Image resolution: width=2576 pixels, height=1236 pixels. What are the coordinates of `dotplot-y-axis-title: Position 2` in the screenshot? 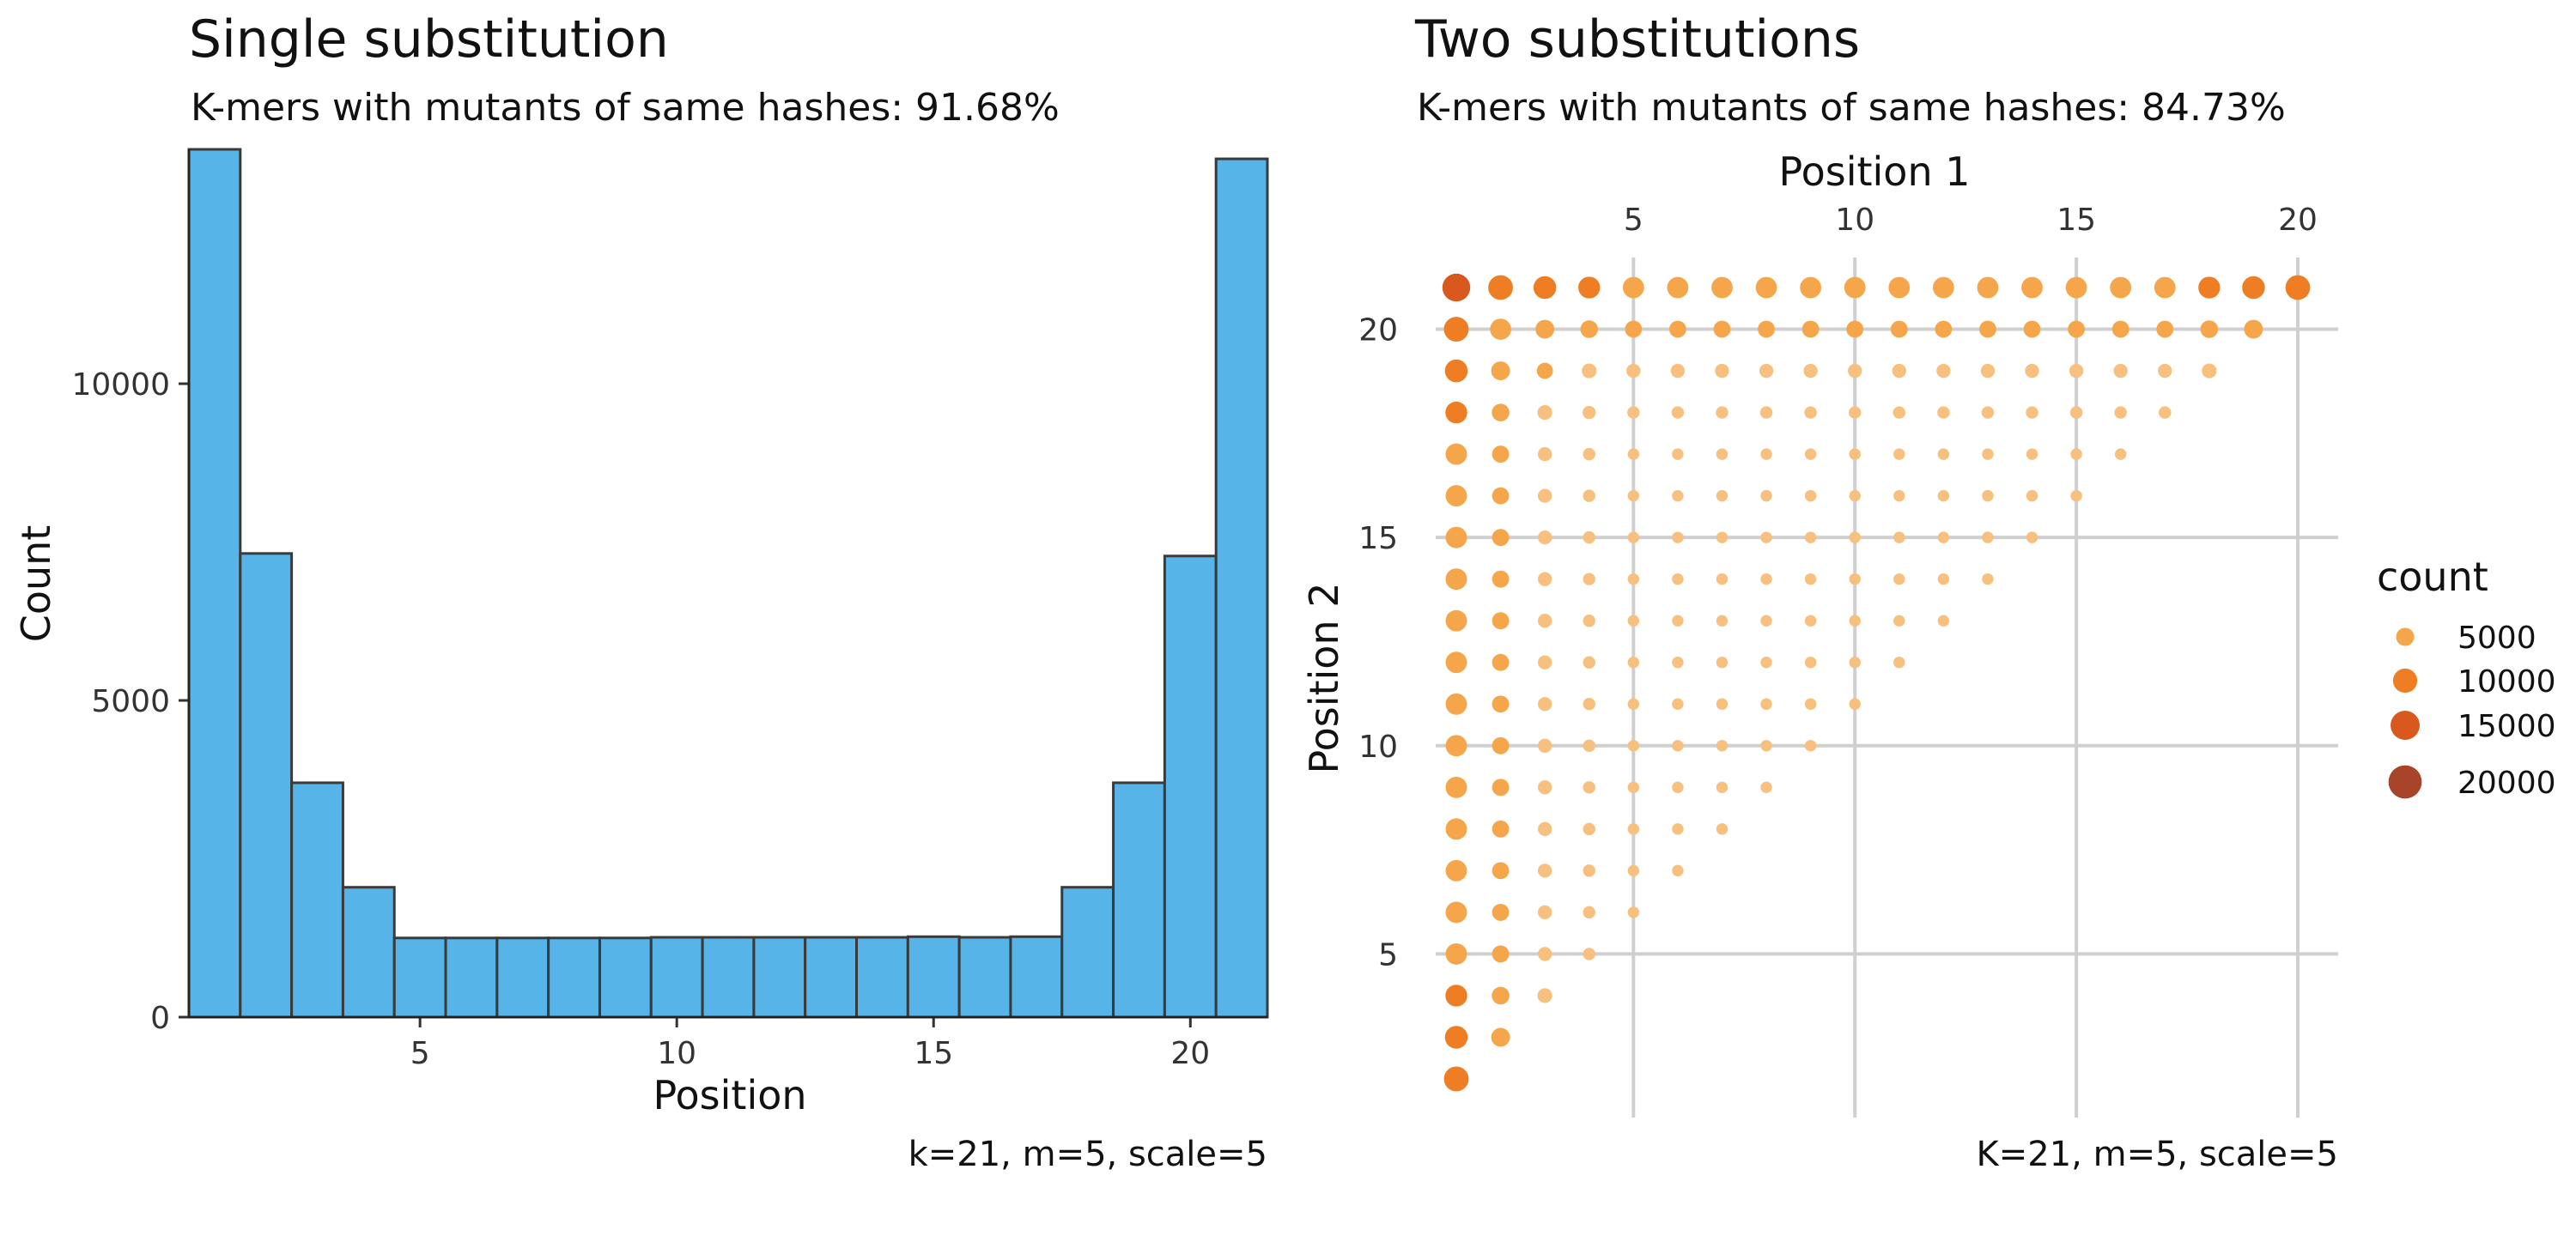 It's located at (1324, 678).